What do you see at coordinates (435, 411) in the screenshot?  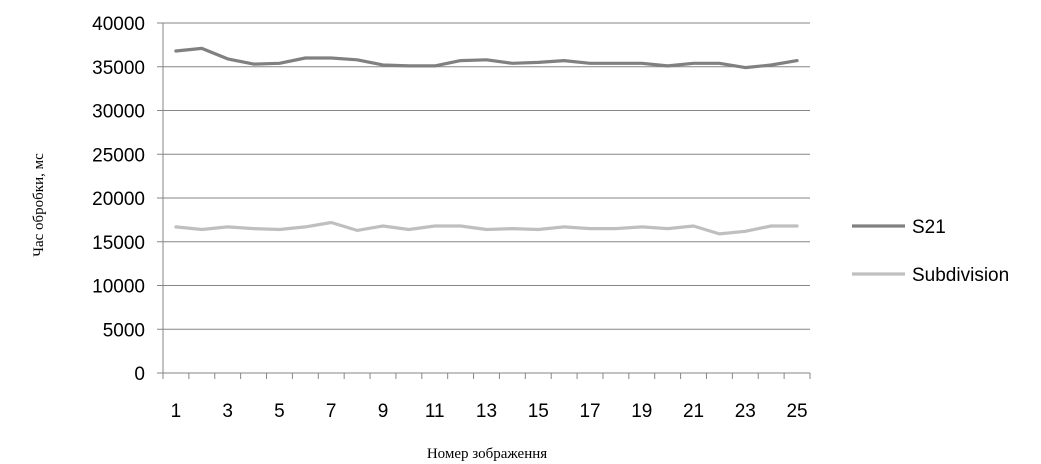 I see `x-tick-label: 11` at bounding box center [435, 411].